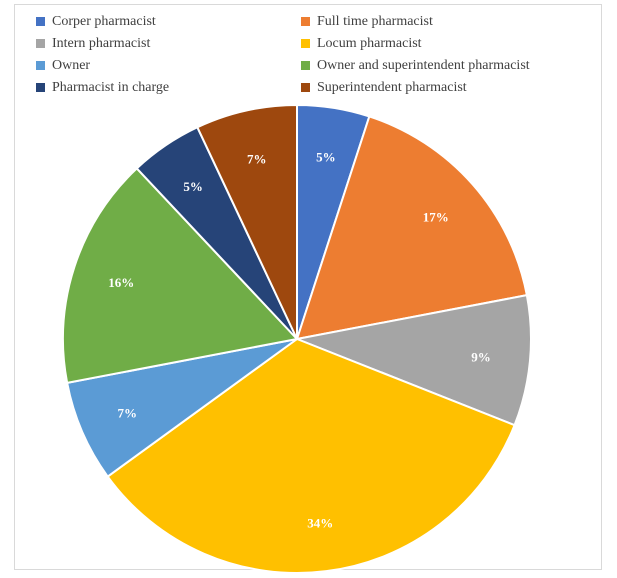  I want to click on legend-label: Superintendent pharmacist, so click(392, 87).